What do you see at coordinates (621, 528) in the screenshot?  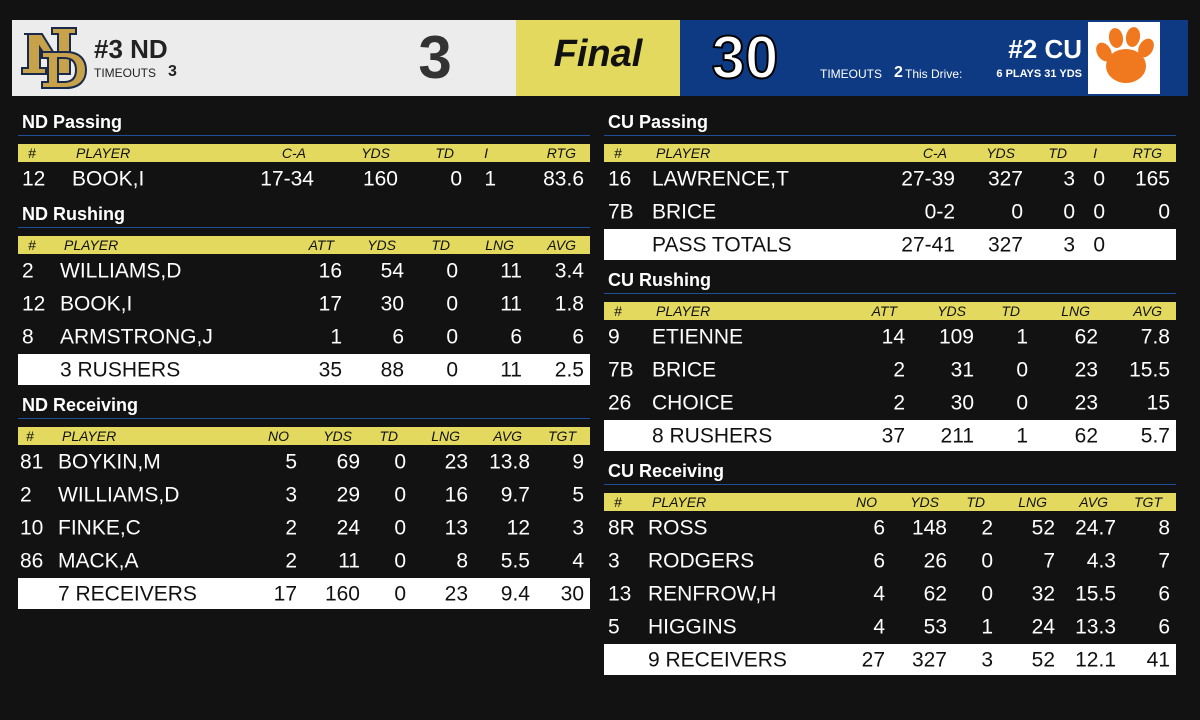 I see `stat-cell: 8R` at bounding box center [621, 528].